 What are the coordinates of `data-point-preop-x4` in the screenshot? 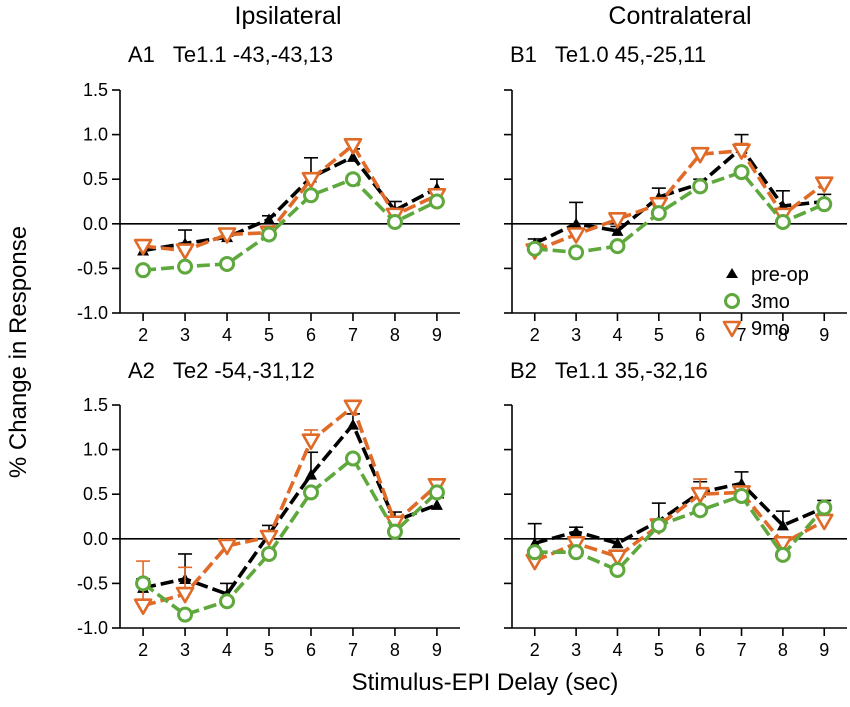 It's located at (617, 230).